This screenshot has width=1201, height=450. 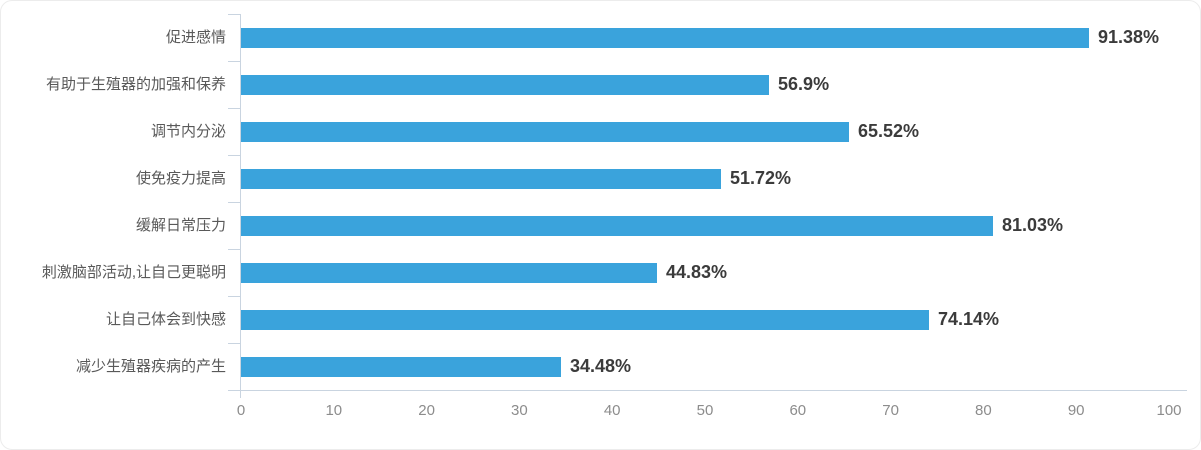 I want to click on value-label: 91.38%, so click(x=1129, y=37).